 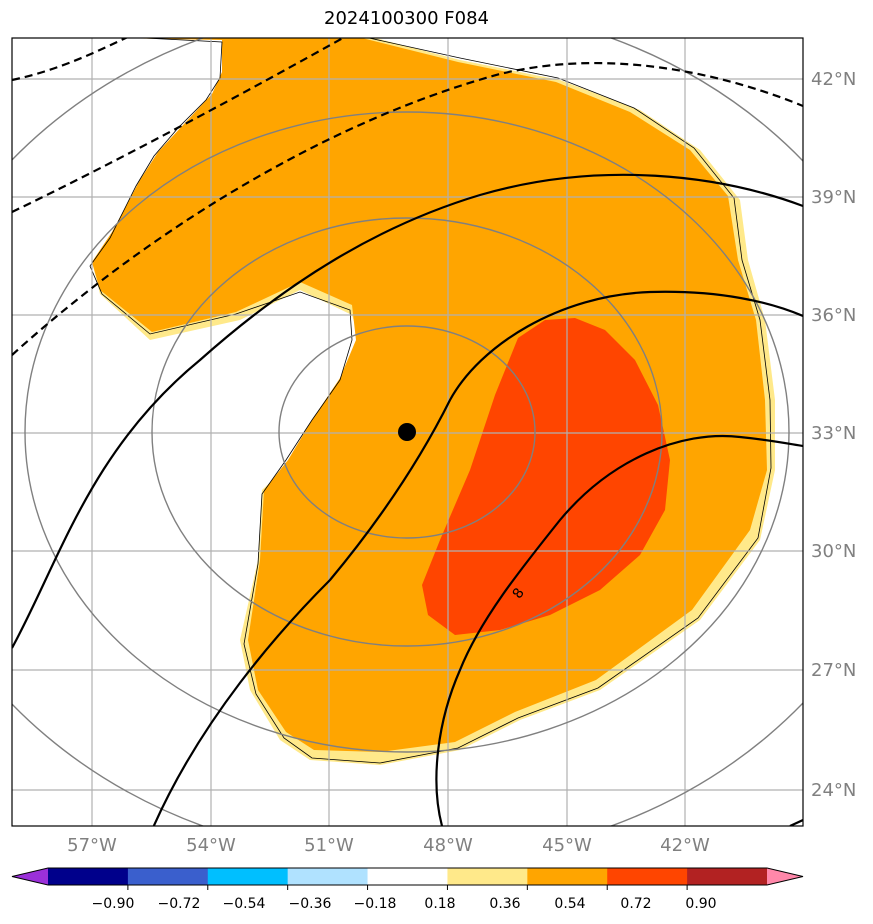 What do you see at coordinates (635, 904) in the screenshot?
I see `colorbar-tick-label: 0.72` at bounding box center [635, 904].